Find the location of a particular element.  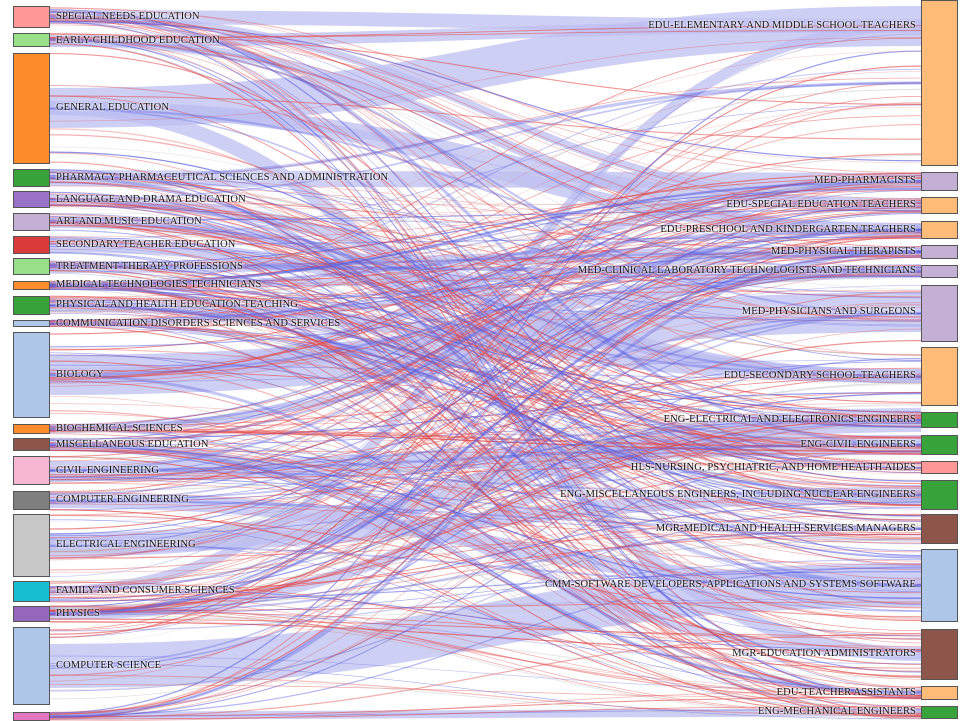

occupation-label-8: ENG-ELECTRICAL AND ELECTRONICS ENGINEERS is located at coordinates (789, 419).